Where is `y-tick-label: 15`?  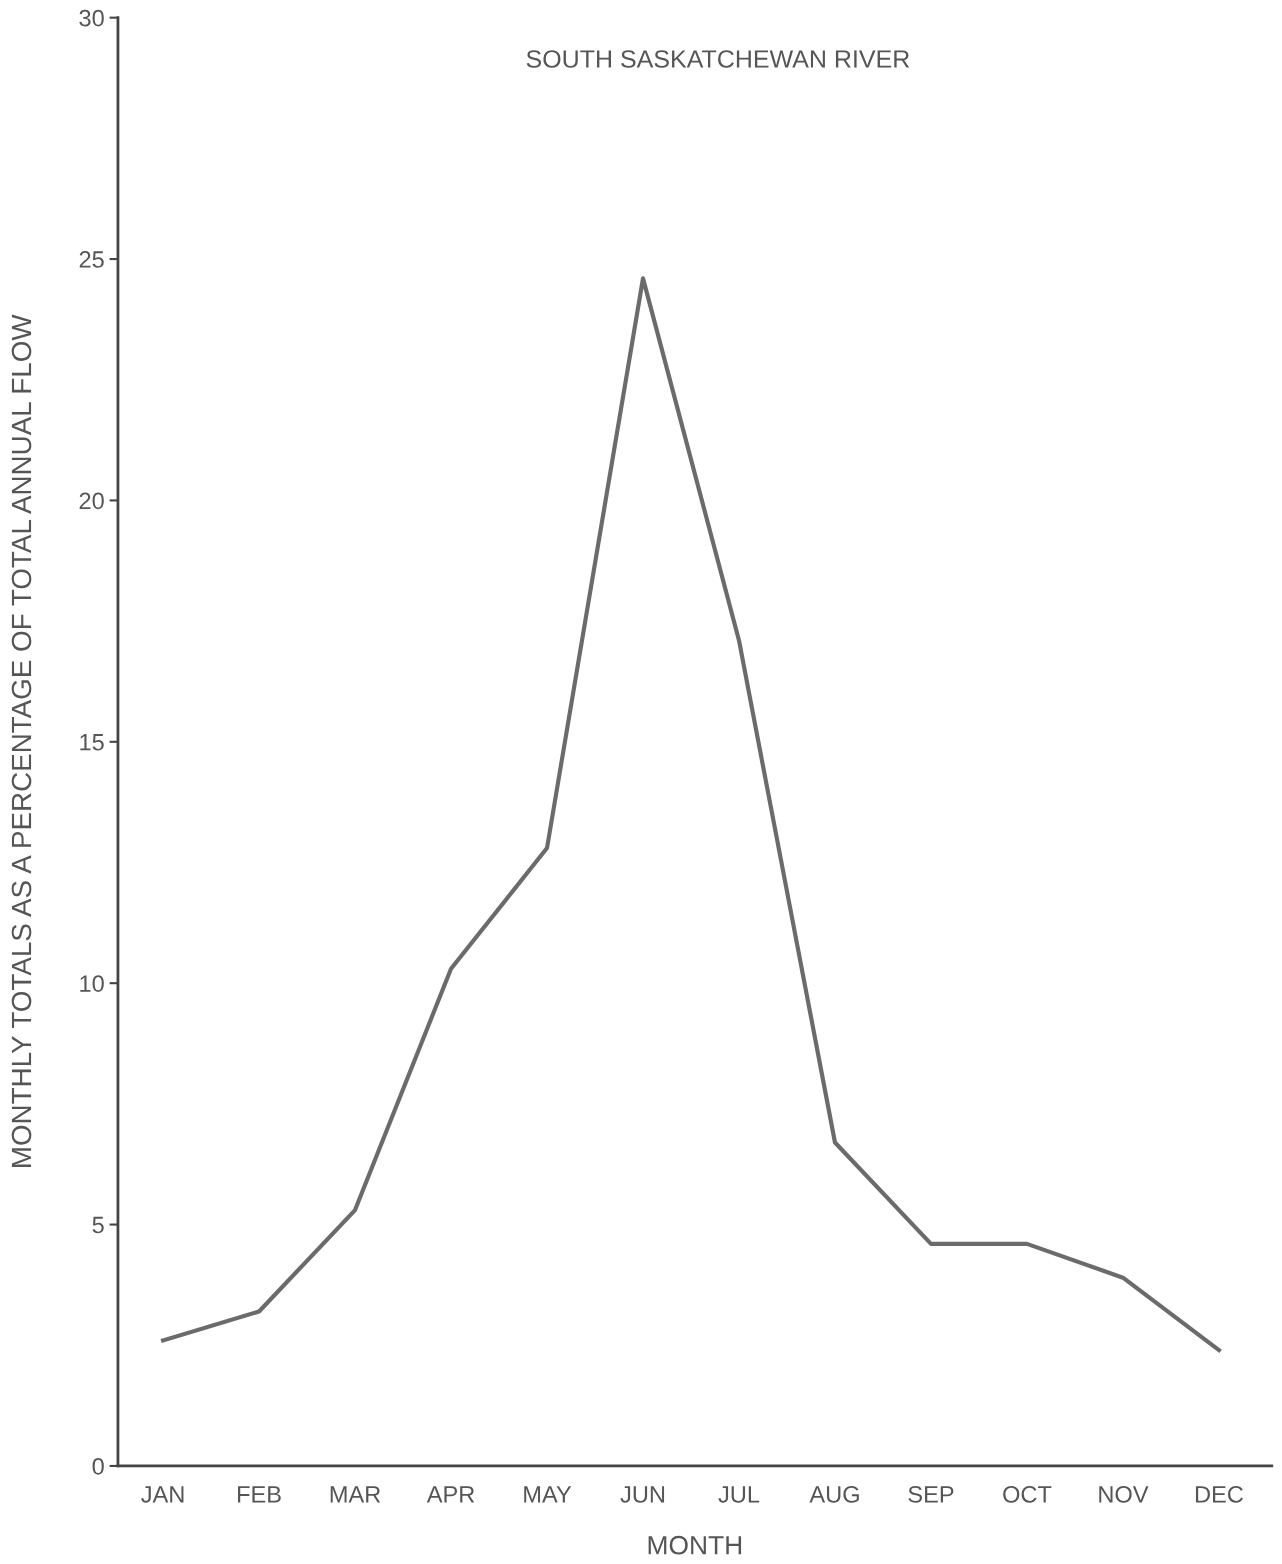
y-tick-label: 15 is located at coordinates (92, 742).